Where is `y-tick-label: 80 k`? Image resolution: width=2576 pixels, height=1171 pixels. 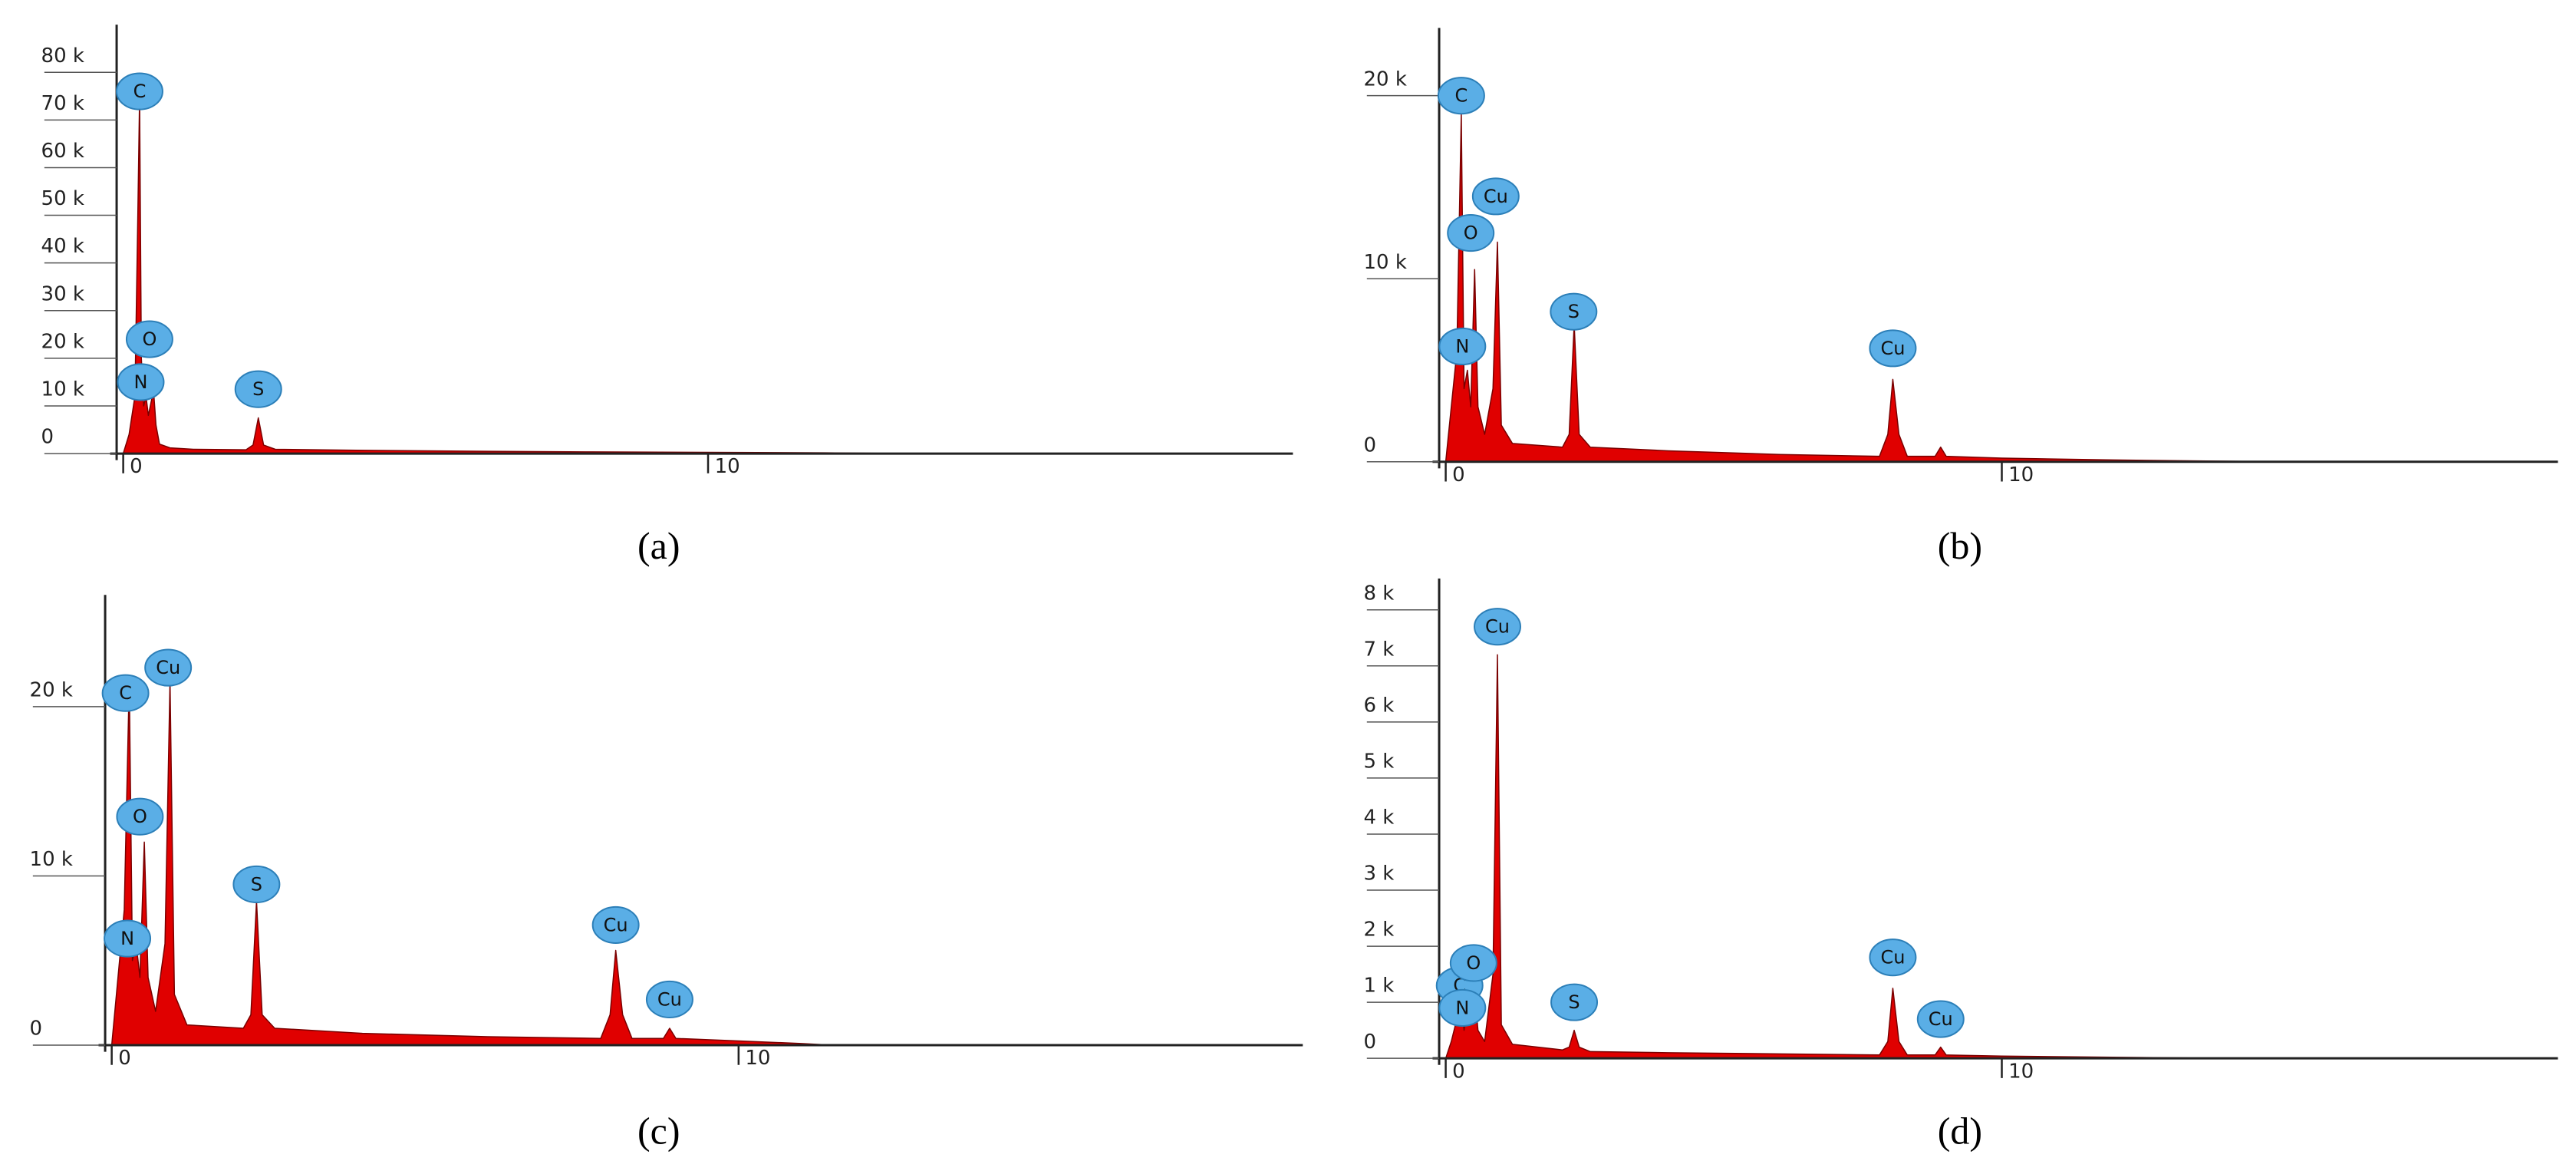 y-tick-label: 80 k is located at coordinates (62, 56).